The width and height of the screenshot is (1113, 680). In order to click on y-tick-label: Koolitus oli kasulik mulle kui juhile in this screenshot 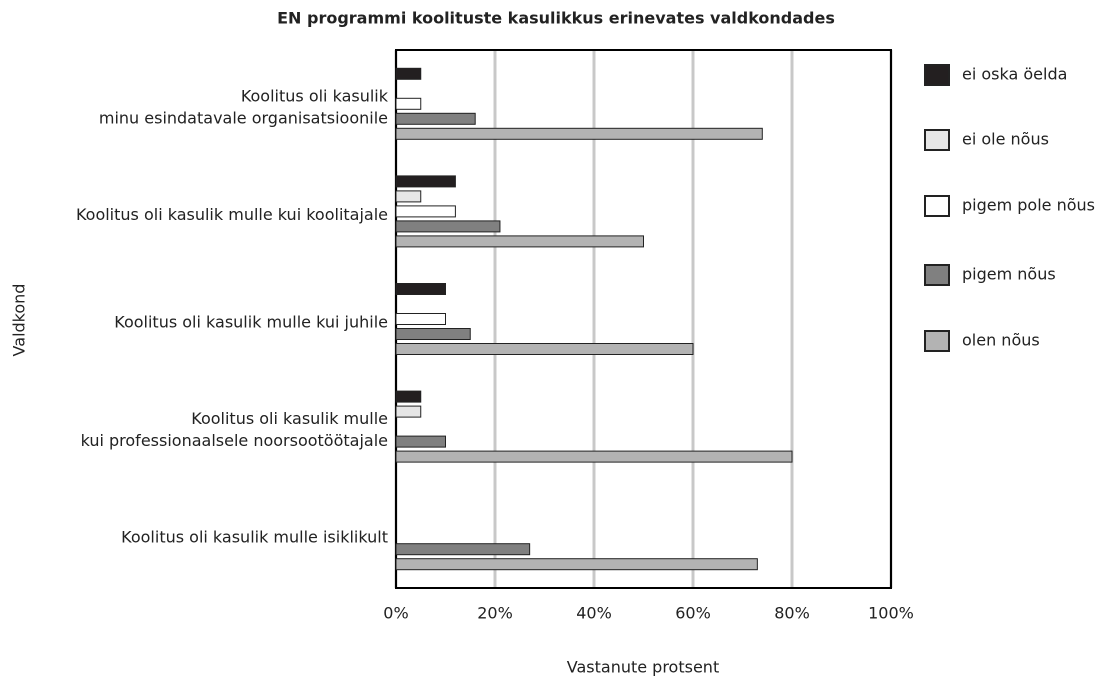, I will do `click(251, 322)`.